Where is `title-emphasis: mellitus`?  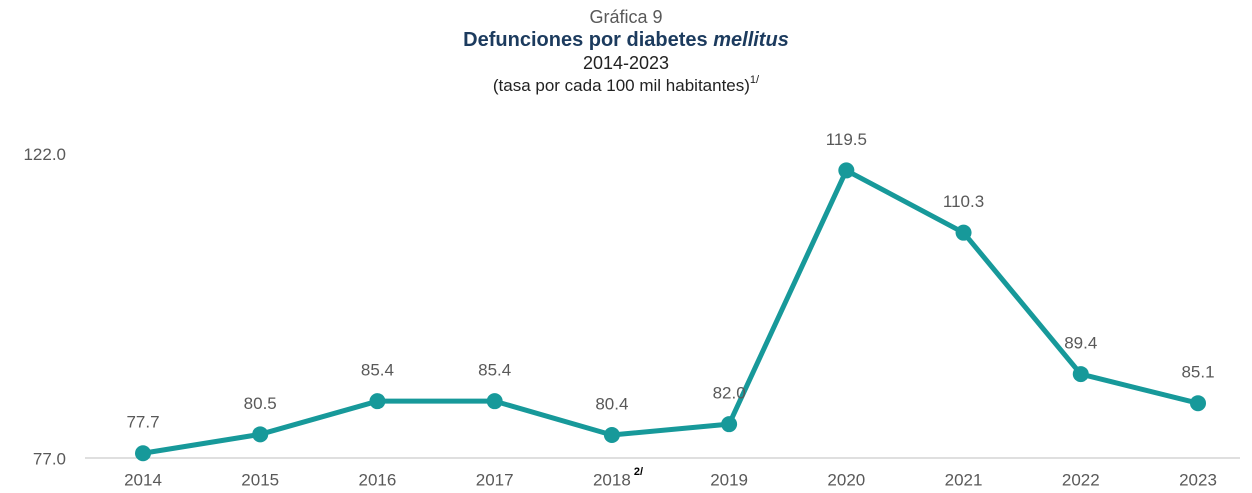
title-emphasis: mellitus is located at coordinates (751, 40).